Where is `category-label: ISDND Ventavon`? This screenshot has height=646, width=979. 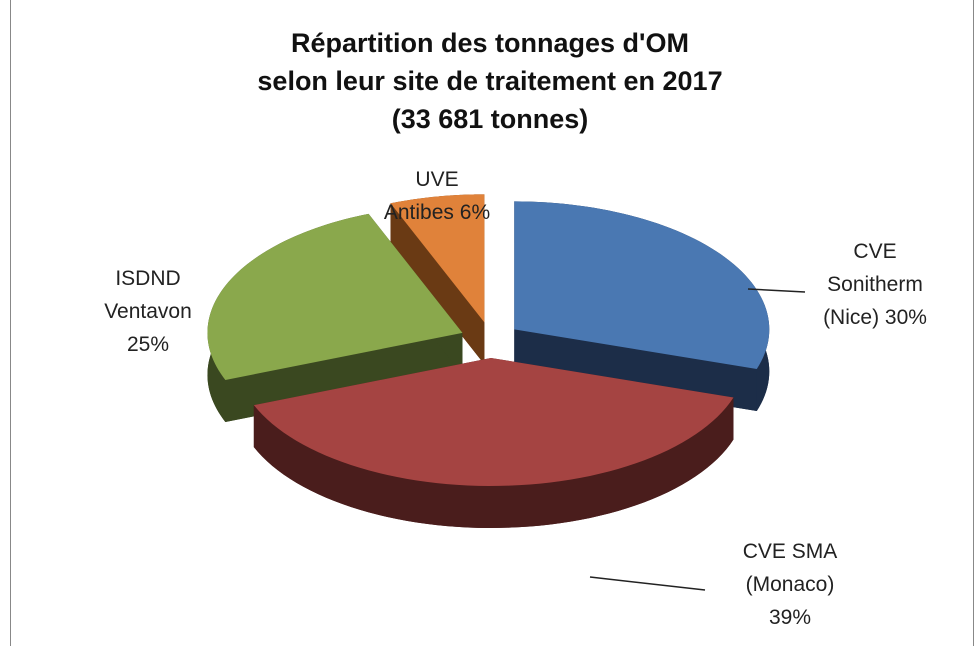
category-label: ISDND Ventavon is located at coordinates (148, 295).